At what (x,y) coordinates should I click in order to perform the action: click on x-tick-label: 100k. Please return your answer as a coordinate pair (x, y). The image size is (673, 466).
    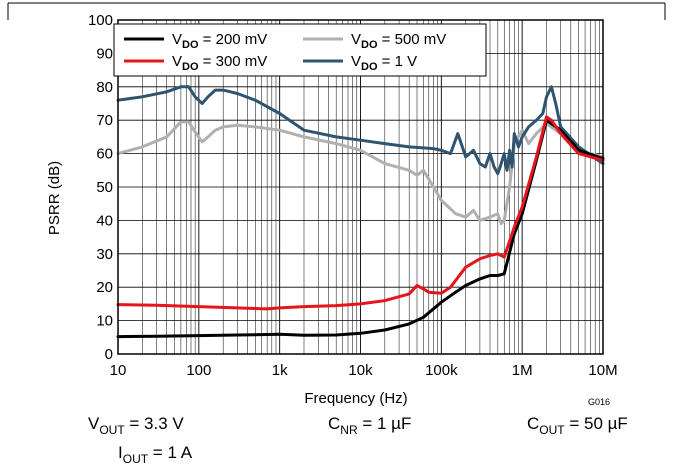
    Looking at the image, I should click on (441, 370).